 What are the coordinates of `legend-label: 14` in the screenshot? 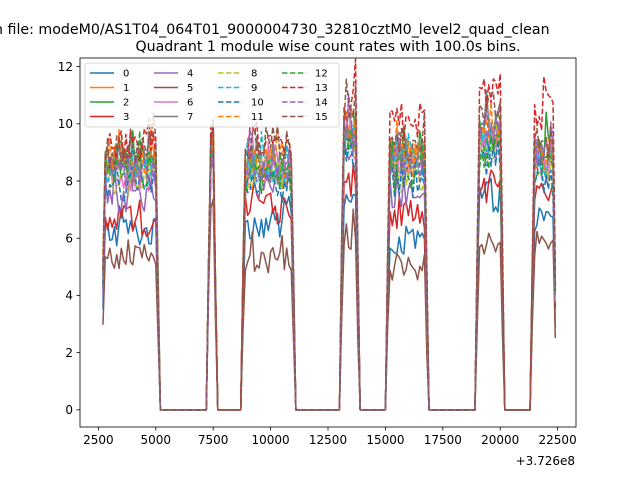 It's located at (321, 103).